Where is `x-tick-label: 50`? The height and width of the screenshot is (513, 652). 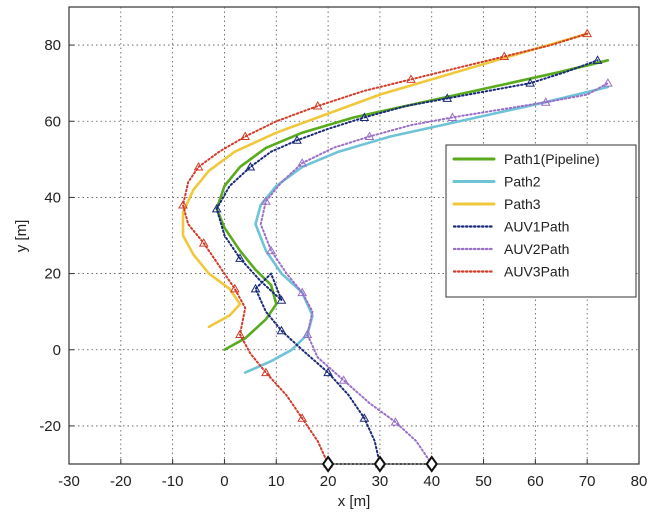
x-tick-label: 50 is located at coordinates (483, 481).